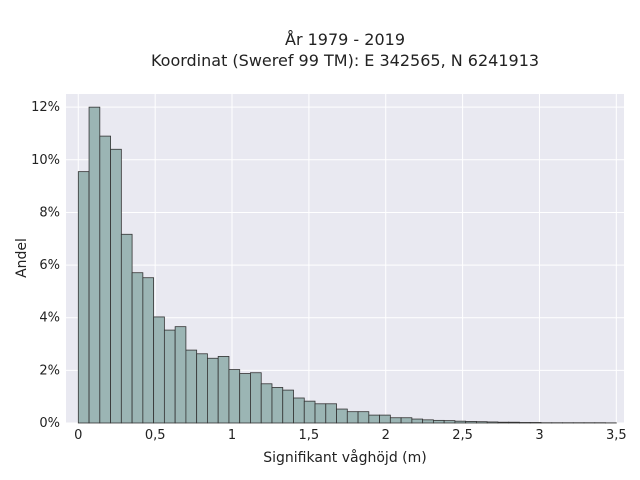 The height and width of the screenshot is (480, 640). What do you see at coordinates (462, 435) in the screenshot?
I see `x-tick-label: 2,5` at bounding box center [462, 435].